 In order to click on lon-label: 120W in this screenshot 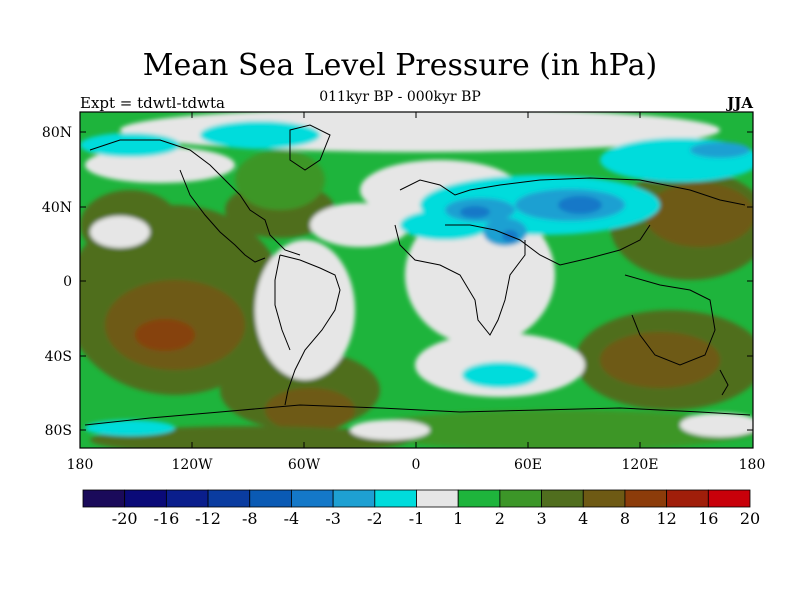, I will do `click(192, 465)`.